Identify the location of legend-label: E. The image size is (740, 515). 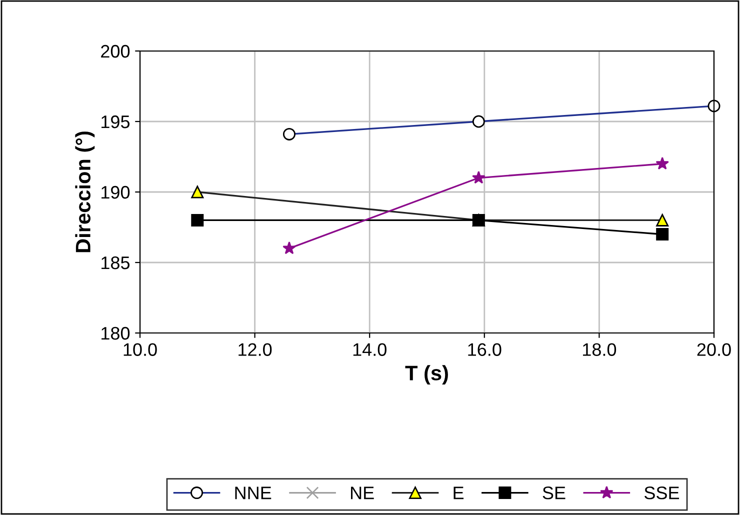
(459, 493).